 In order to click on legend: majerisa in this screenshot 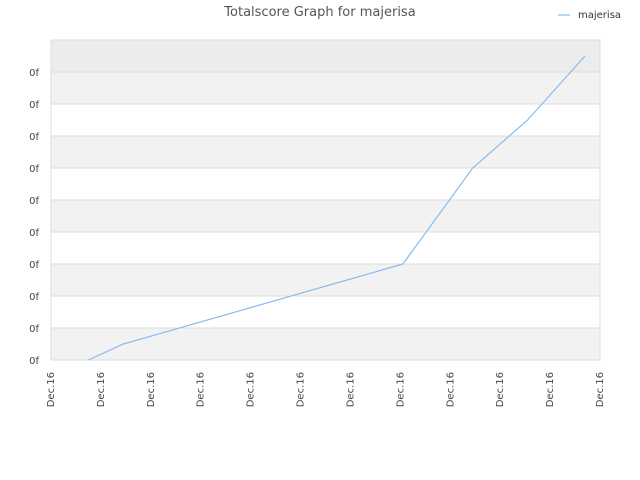, I will do `click(589, 15)`.